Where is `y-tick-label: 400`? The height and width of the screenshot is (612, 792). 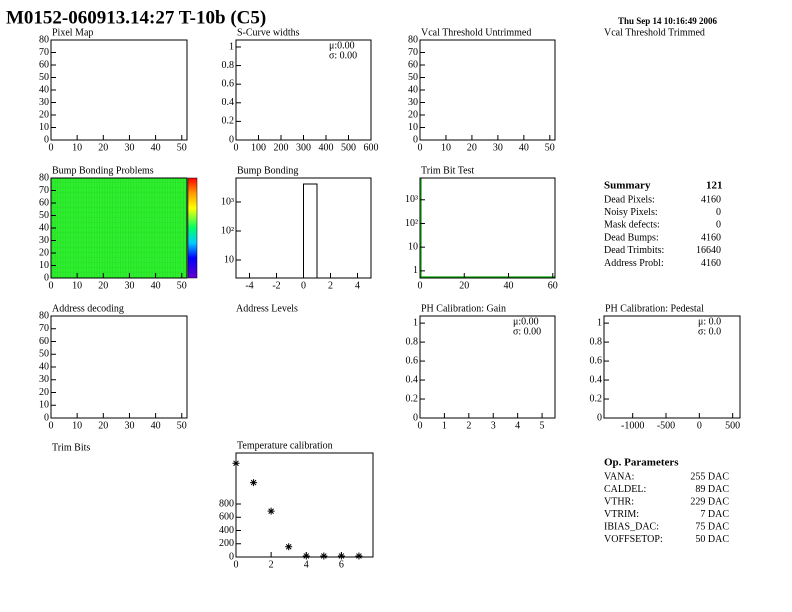
y-tick-label: 400 is located at coordinates (226, 530).